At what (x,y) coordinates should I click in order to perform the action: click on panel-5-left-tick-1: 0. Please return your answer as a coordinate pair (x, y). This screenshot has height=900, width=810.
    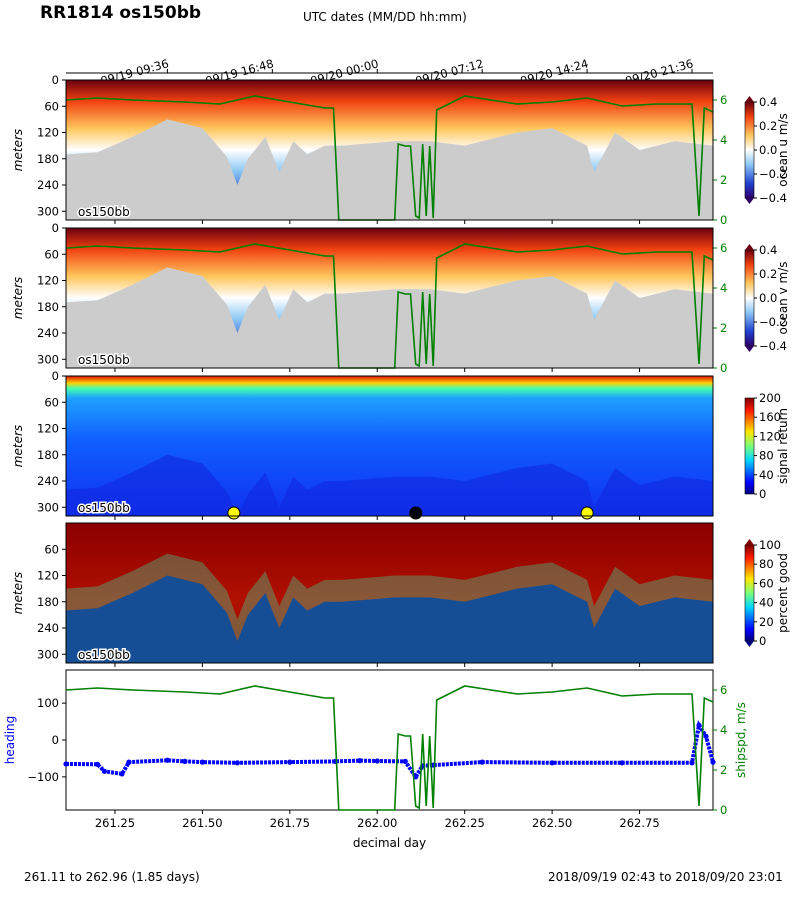
    Looking at the image, I should click on (55, 740).